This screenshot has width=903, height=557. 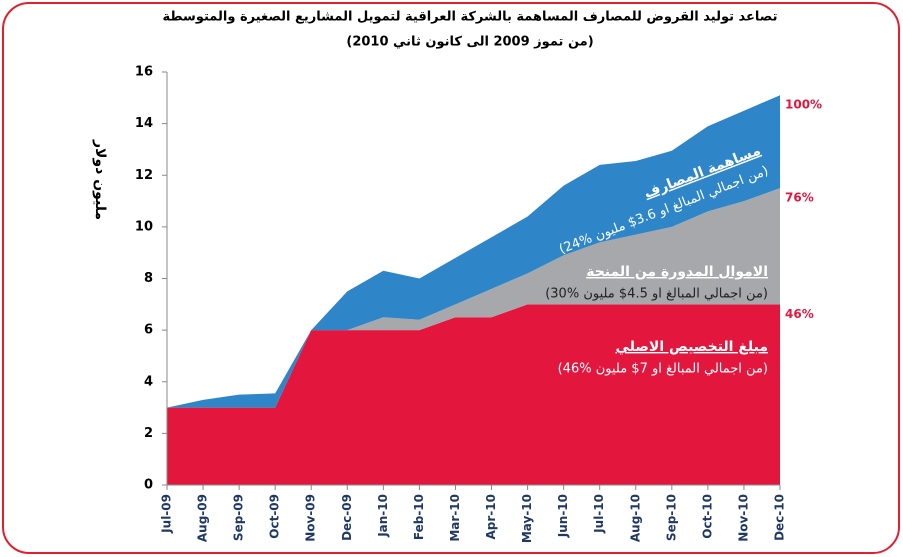 What do you see at coordinates (691, 347) in the screenshot?
I see `series-name: مبلغ التخصيص الاصلي` at bounding box center [691, 347].